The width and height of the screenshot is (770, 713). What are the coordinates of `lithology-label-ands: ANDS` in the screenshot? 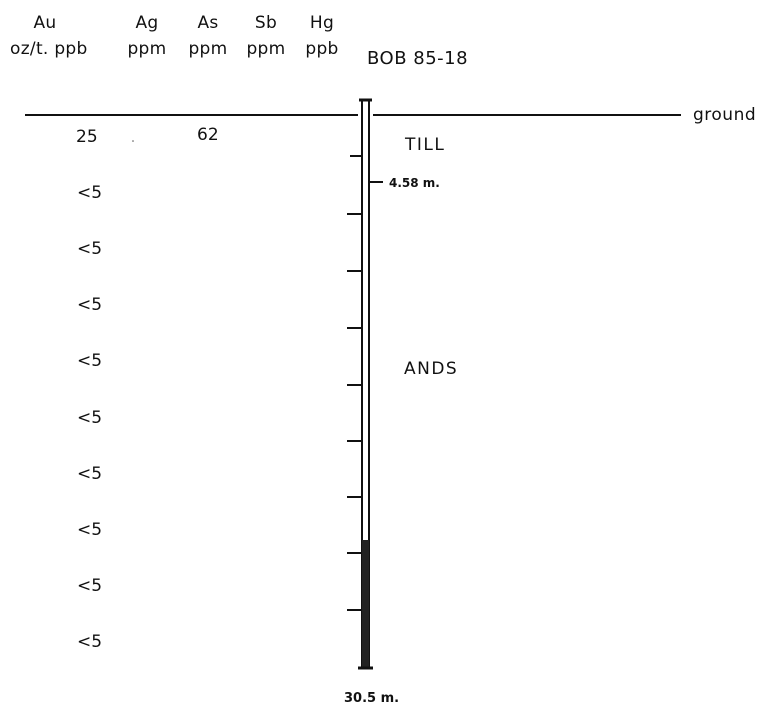 It's located at (431, 369).